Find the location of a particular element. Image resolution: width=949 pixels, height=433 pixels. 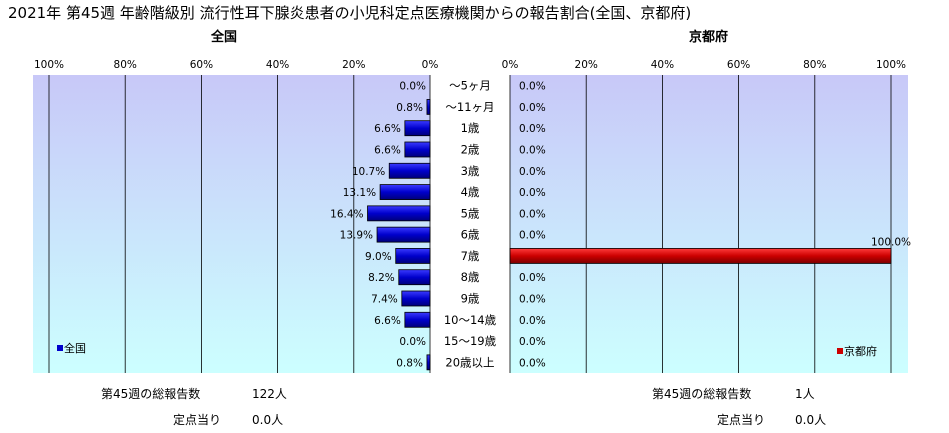

national-total-value: 122人 is located at coordinates (269, 394).